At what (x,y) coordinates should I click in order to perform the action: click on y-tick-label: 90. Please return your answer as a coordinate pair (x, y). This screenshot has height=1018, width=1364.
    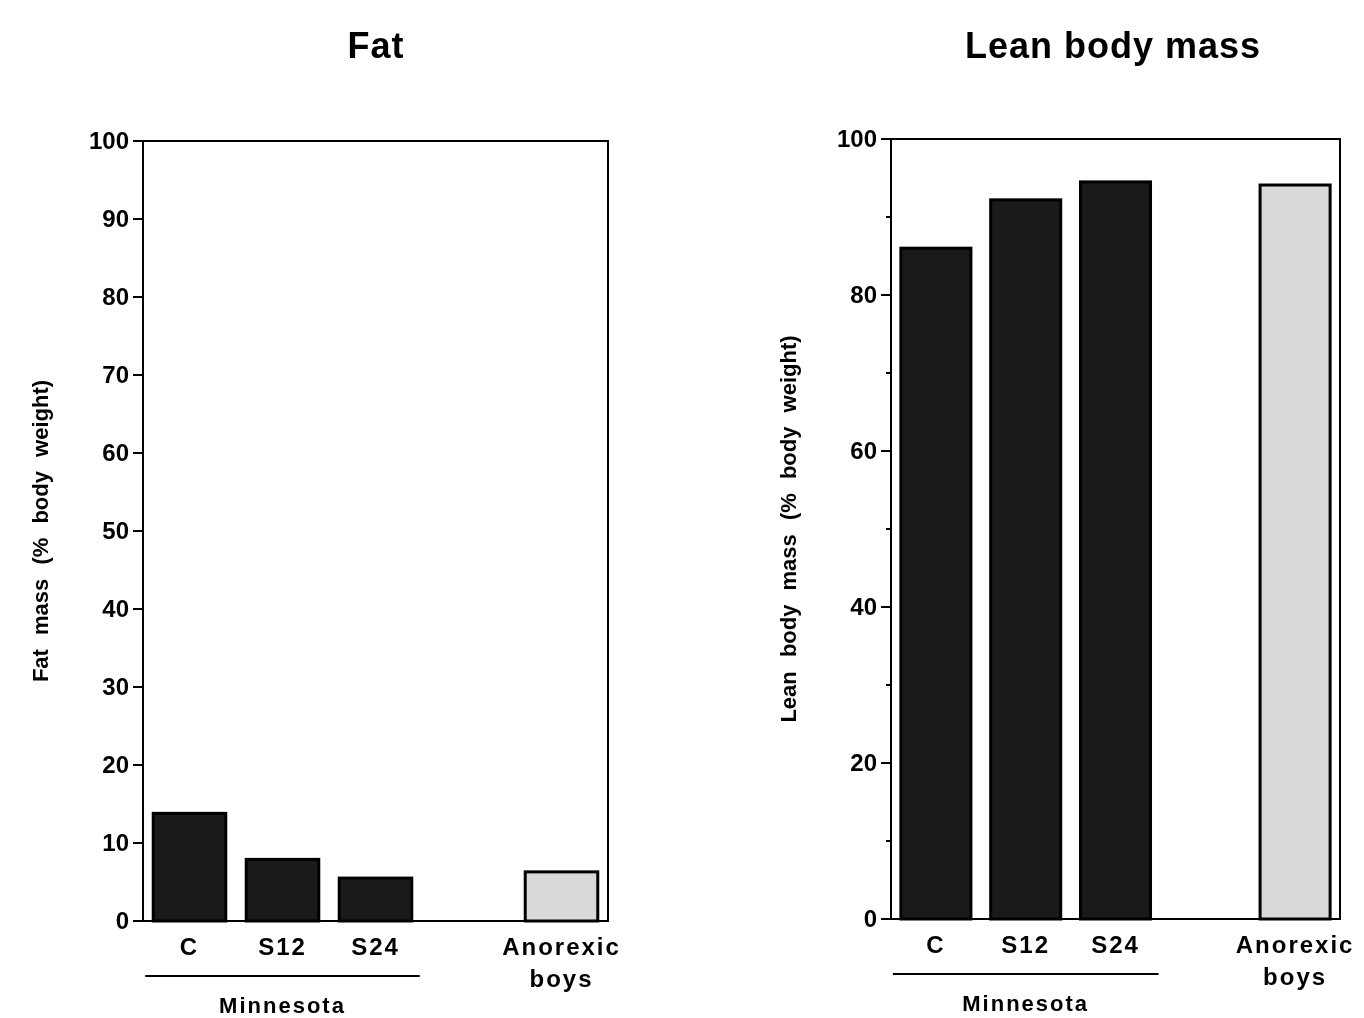
    Looking at the image, I should click on (115, 219).